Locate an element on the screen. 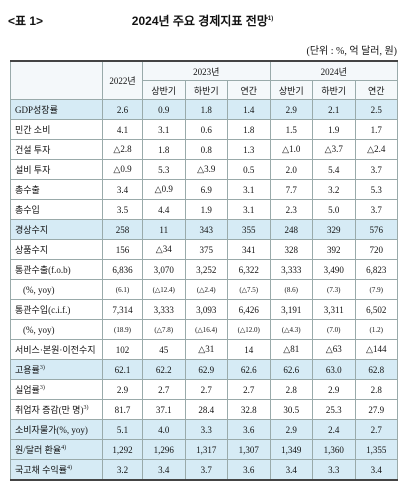  title-note: 1) is located at coordinates (270, 19).